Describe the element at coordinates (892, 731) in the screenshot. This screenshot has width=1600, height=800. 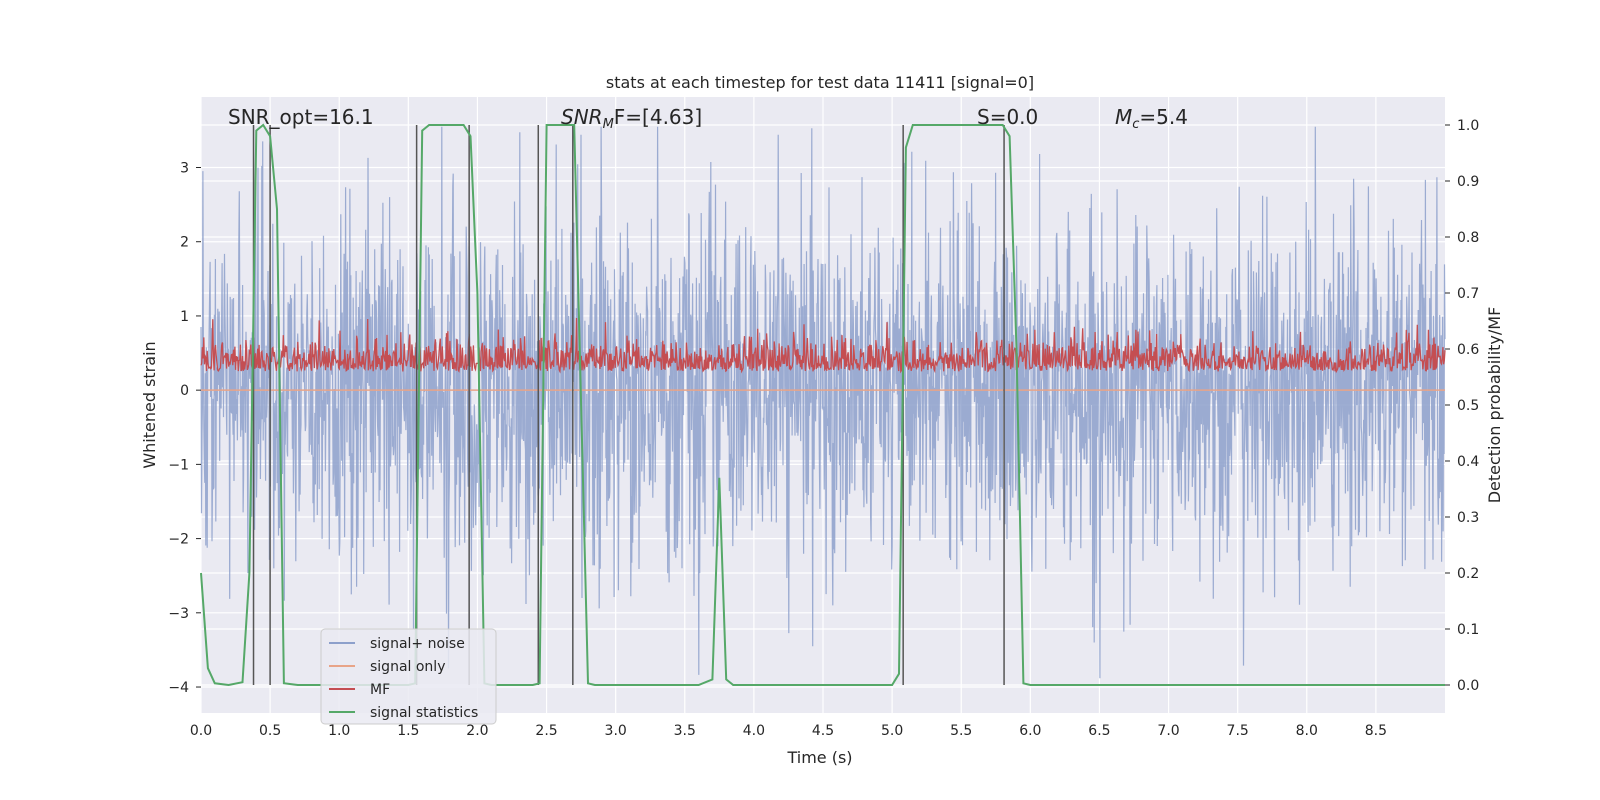
I see `x-tick-label: 5.0` at that location.